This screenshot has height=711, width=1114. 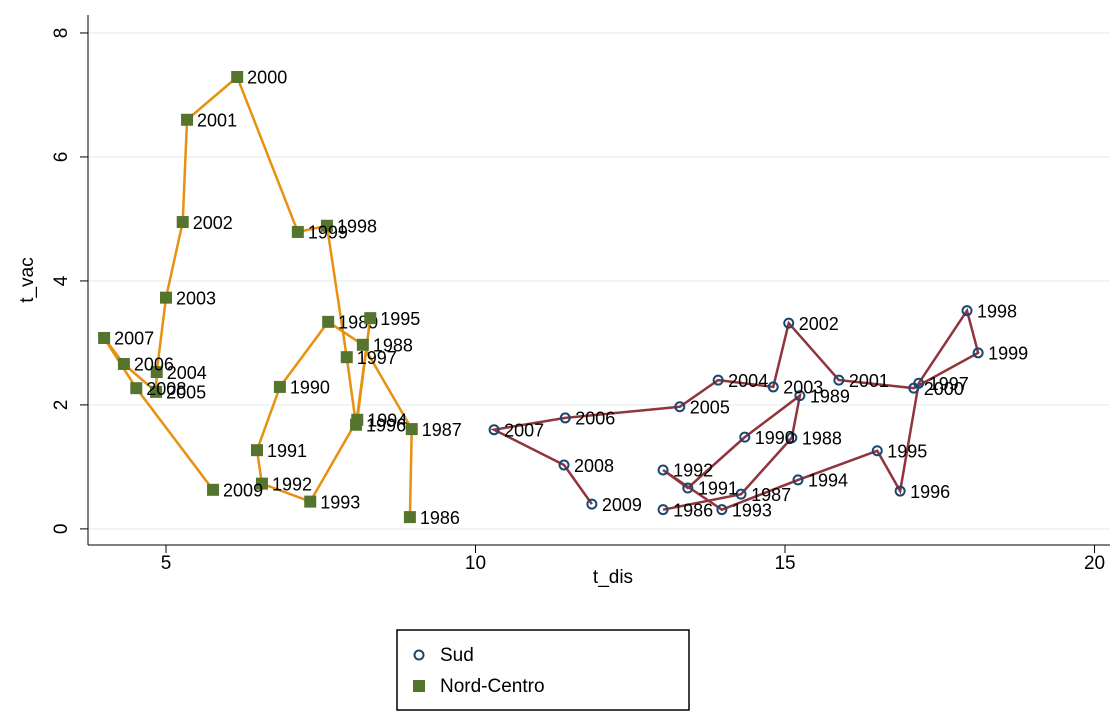 What do you see at coordinates (457, 655) in the screenshot?
I see `legend-label: Sud` at bounding box center [457, 655].